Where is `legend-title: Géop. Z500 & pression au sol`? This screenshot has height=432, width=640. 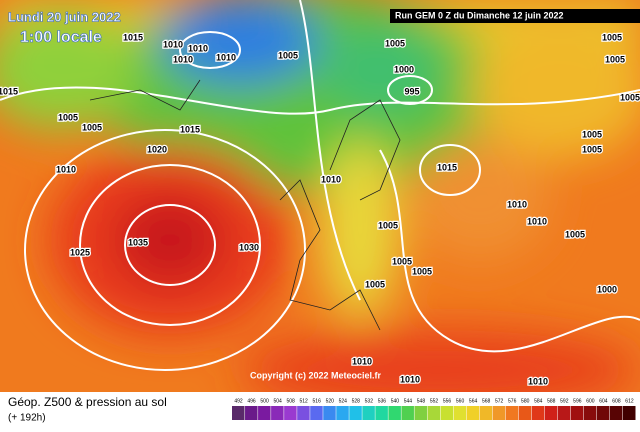 legend-title: Géop. Z500 & pression au sol is located at coordinates (87, 402).